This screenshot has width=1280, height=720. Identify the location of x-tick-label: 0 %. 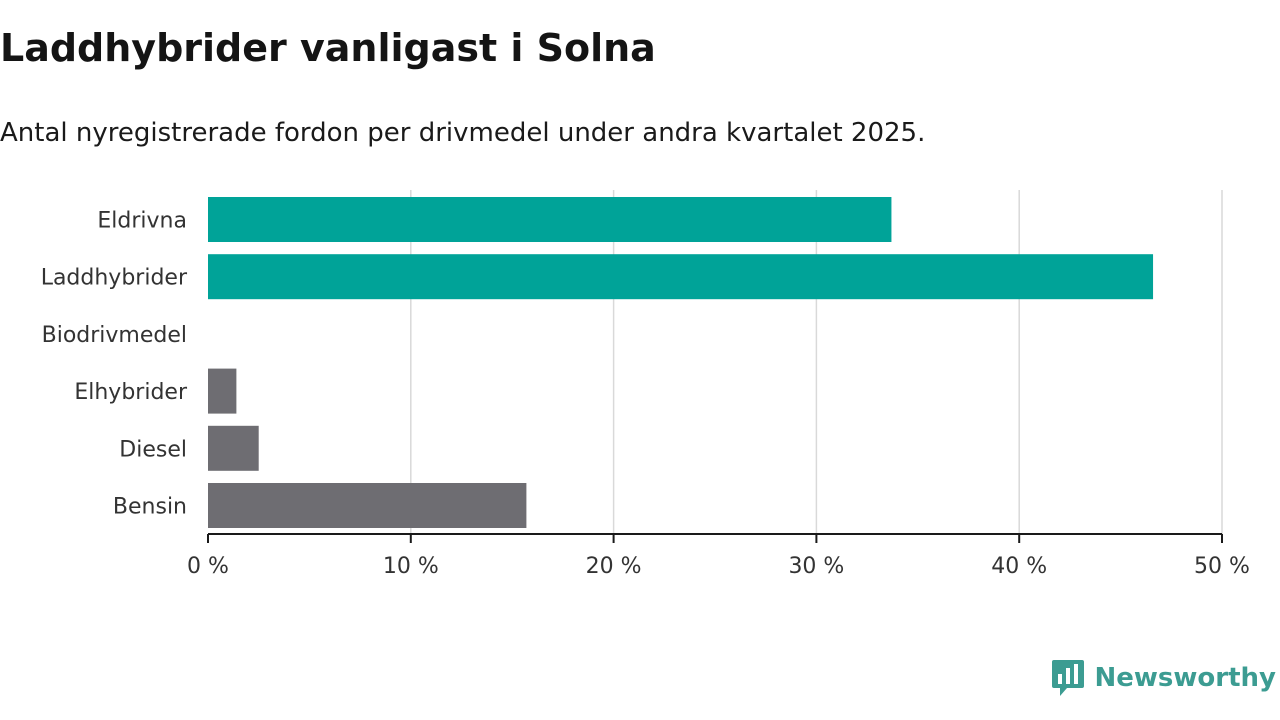
(208, 566).